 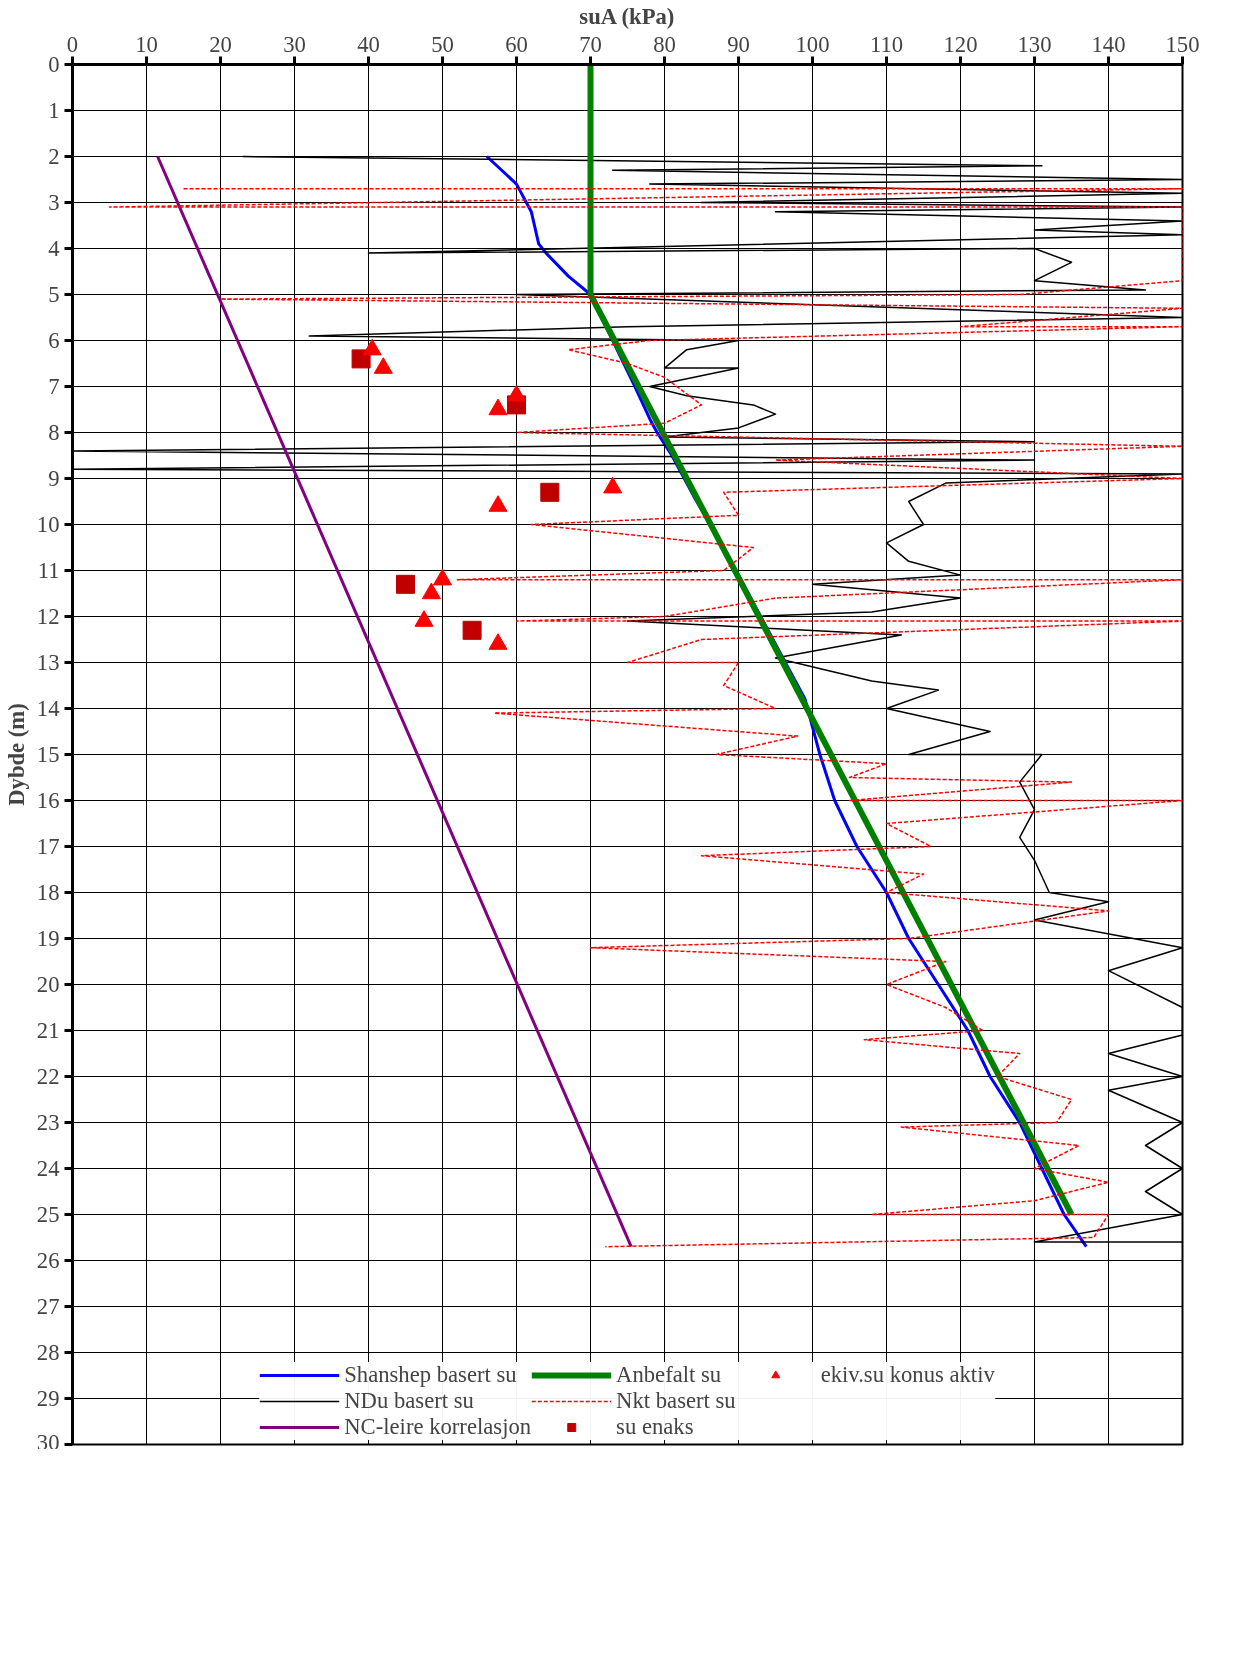 What do you see at coordinates (442, 44) in the screenshot?
I see `x-tick-label: 50` at bounding box center [442, 44].